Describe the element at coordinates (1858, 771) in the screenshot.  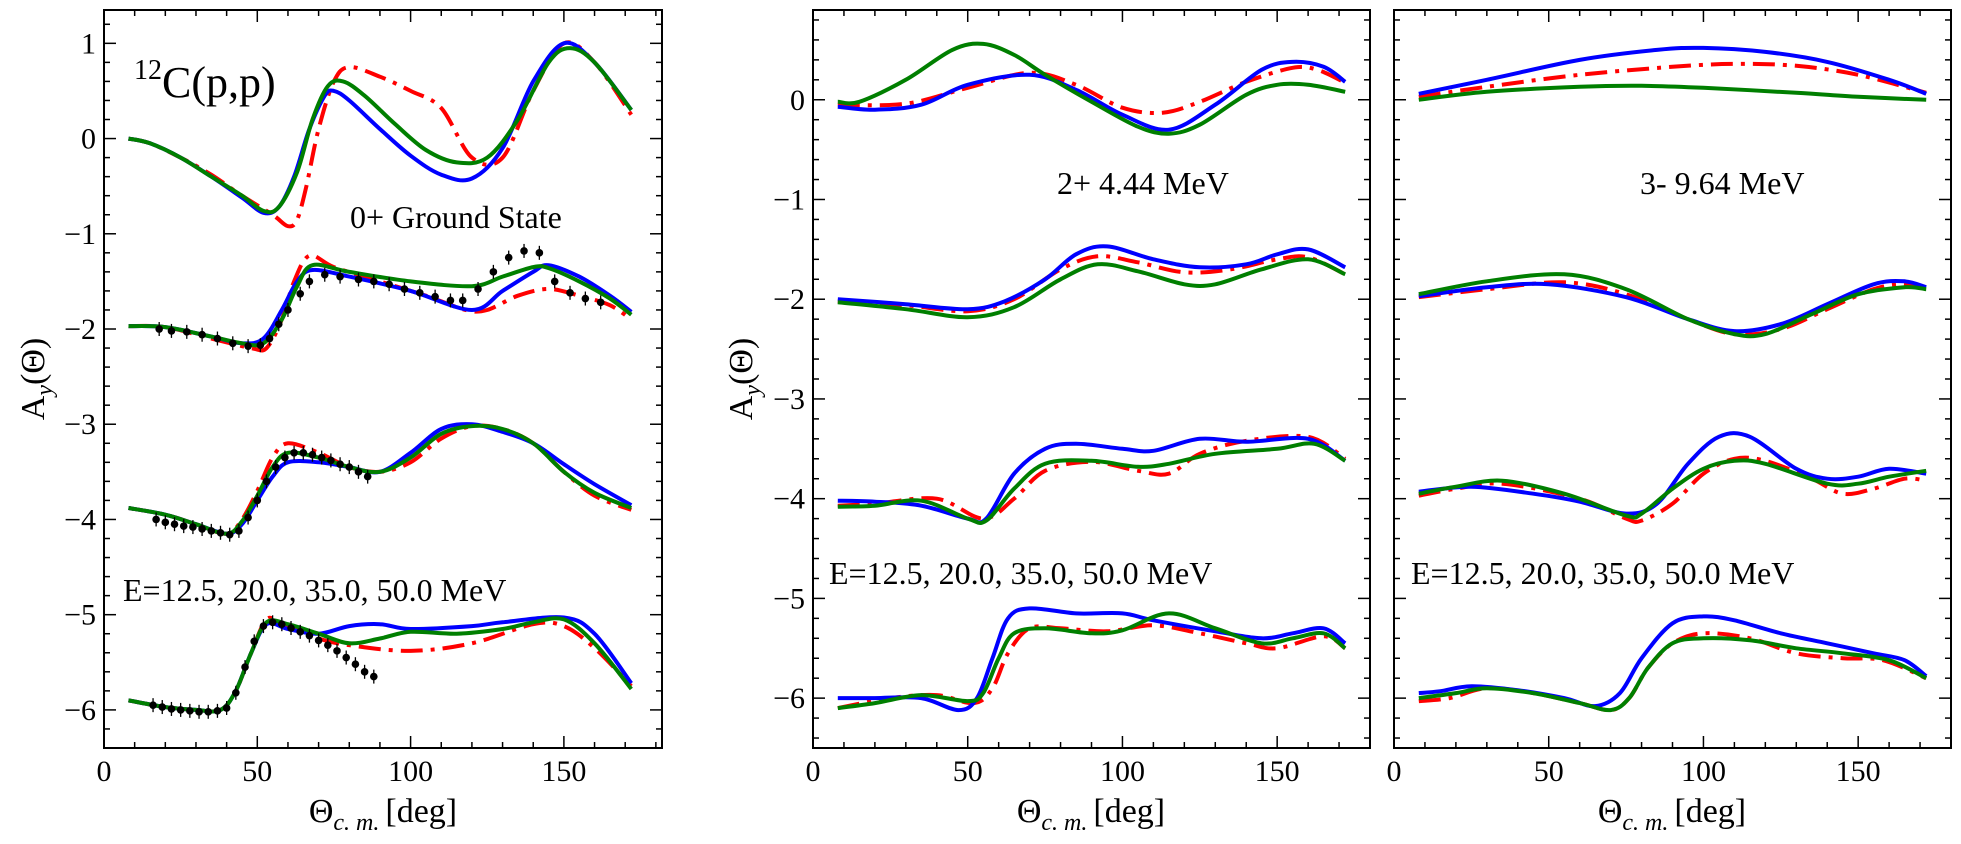
I see `x-tick-label: 150` at that location.